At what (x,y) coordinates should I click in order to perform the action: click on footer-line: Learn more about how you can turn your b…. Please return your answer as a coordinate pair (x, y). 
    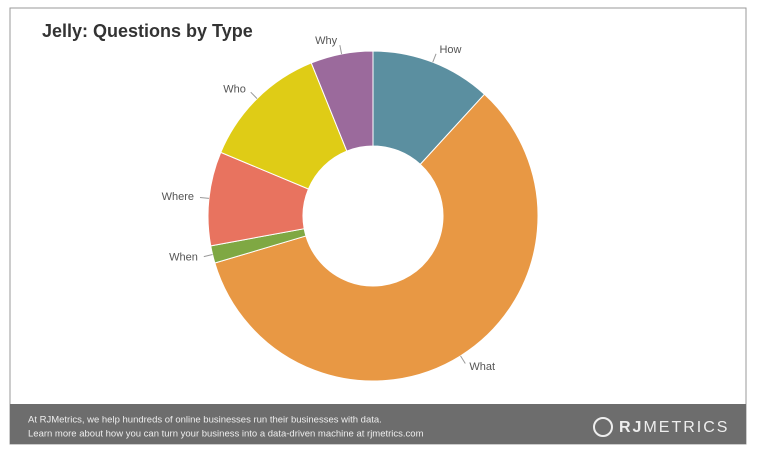
    Looking at the image, I should click on (226, 434).